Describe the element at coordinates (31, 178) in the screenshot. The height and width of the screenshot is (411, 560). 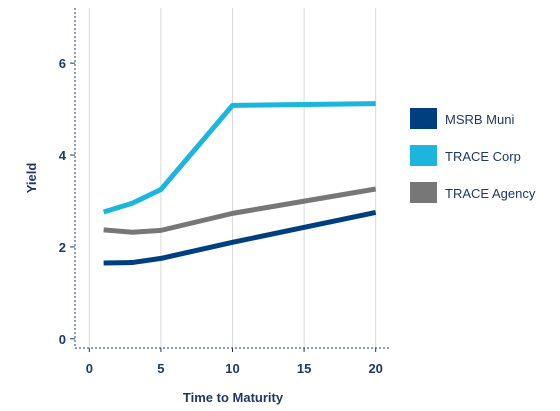
I see `y-axis-title: Yield` at that location.